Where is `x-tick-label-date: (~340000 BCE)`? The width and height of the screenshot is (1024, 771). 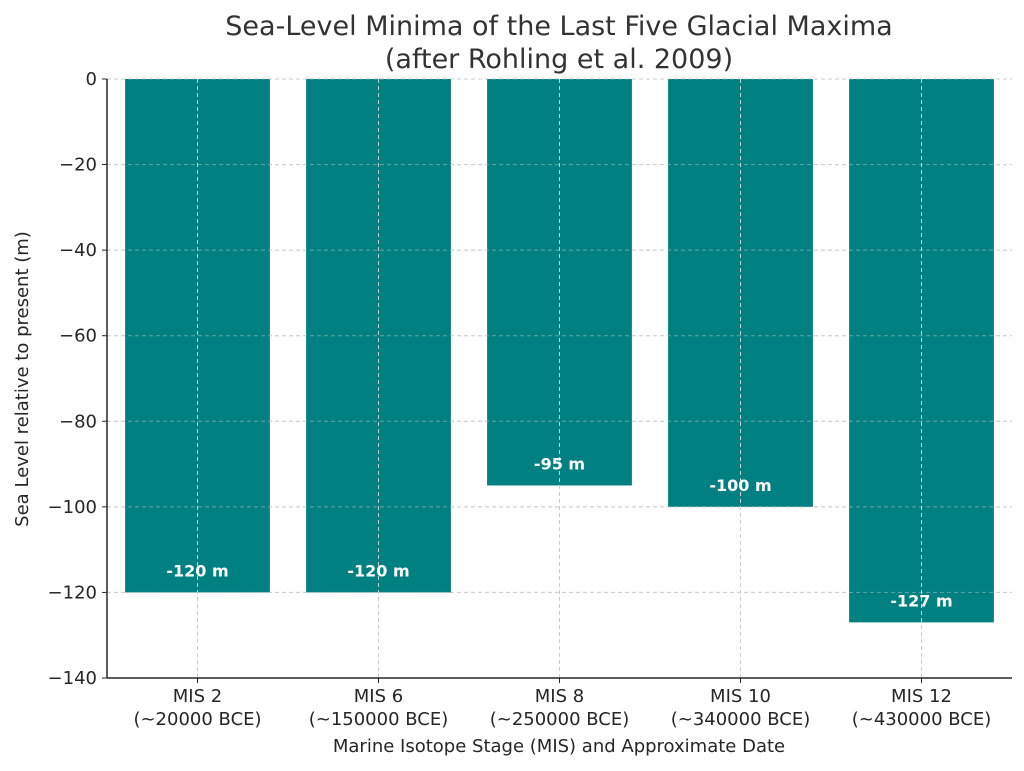 x-tick-label-date: (~340000 BCE) is located at coordinates (741, 719).